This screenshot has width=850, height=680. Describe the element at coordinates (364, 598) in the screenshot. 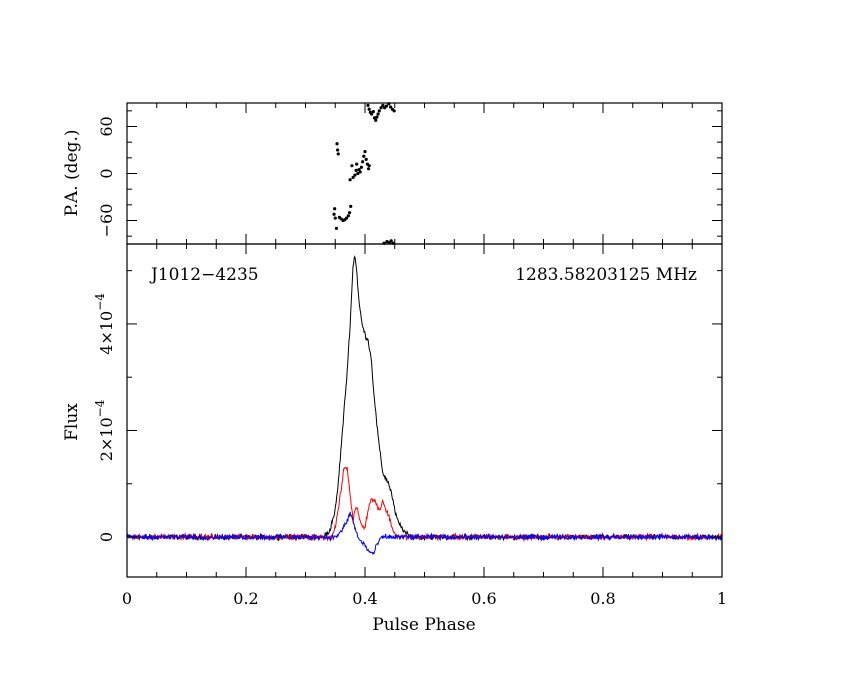

I see `x-tick-label: 0.4` at that location.